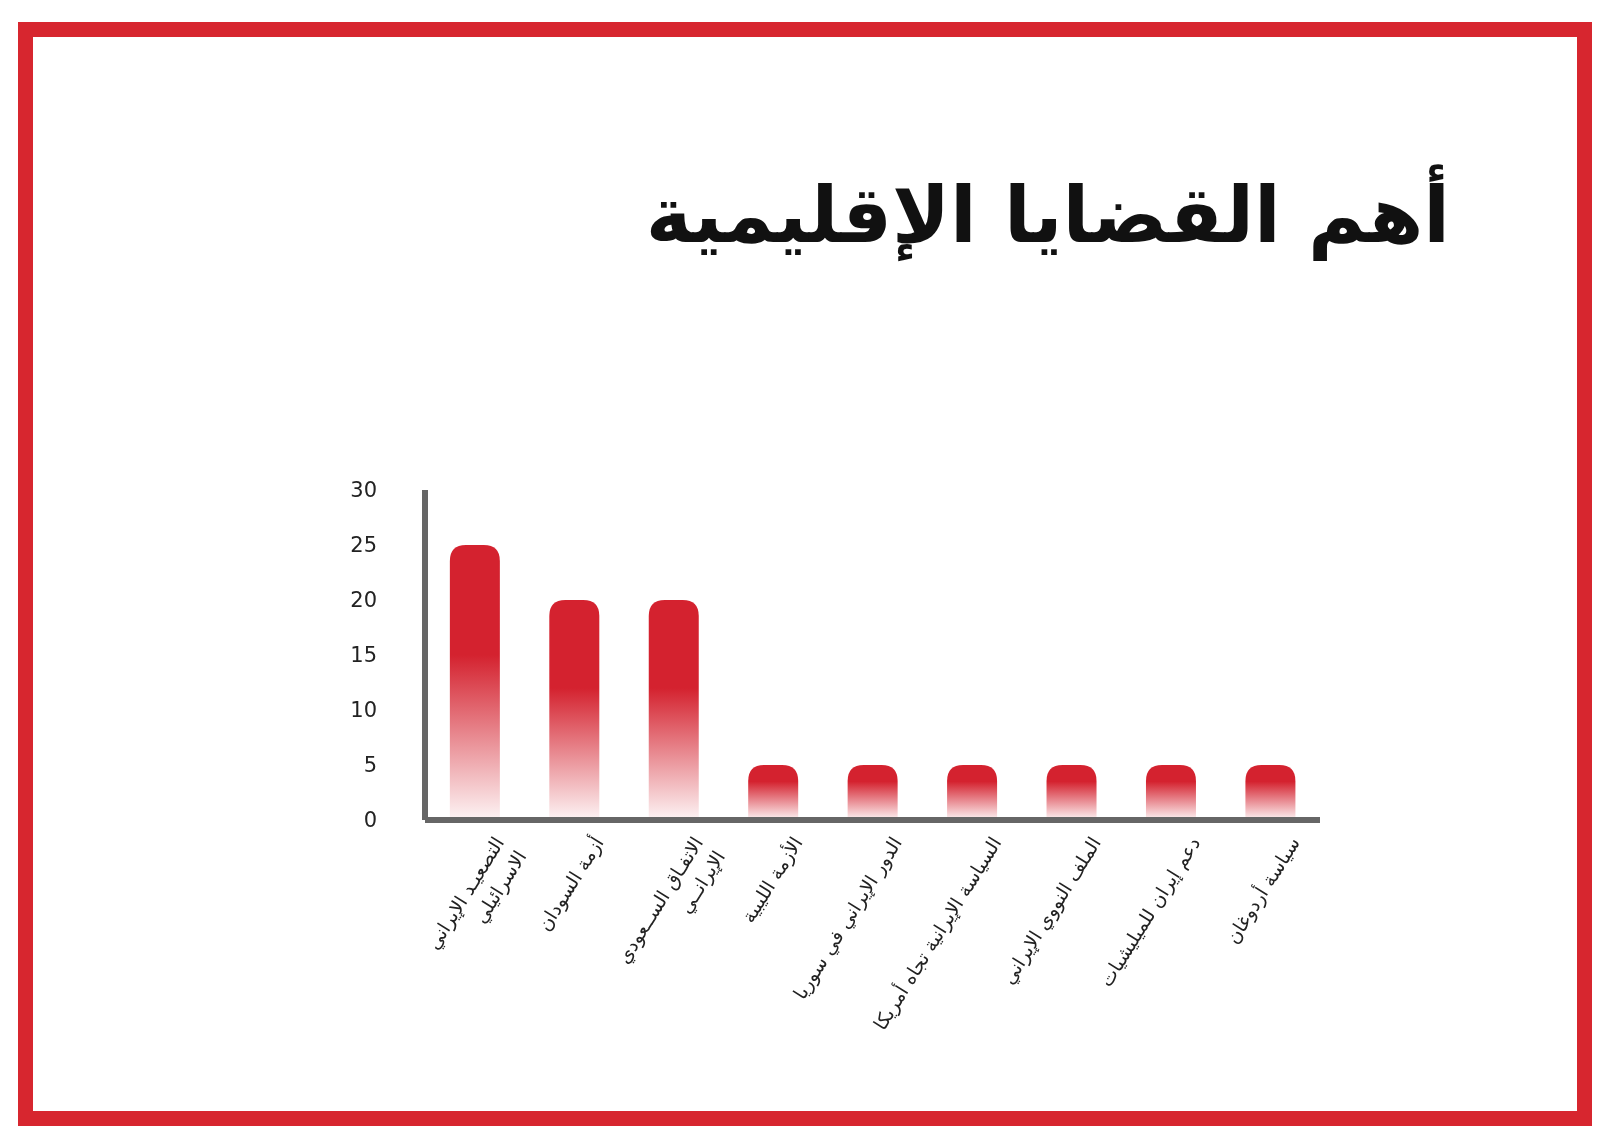 The image size is (1600, 1131). Describe the element at coordinates (370, 820) in the screenshot. I see `y-tick-label: 0` at that location.